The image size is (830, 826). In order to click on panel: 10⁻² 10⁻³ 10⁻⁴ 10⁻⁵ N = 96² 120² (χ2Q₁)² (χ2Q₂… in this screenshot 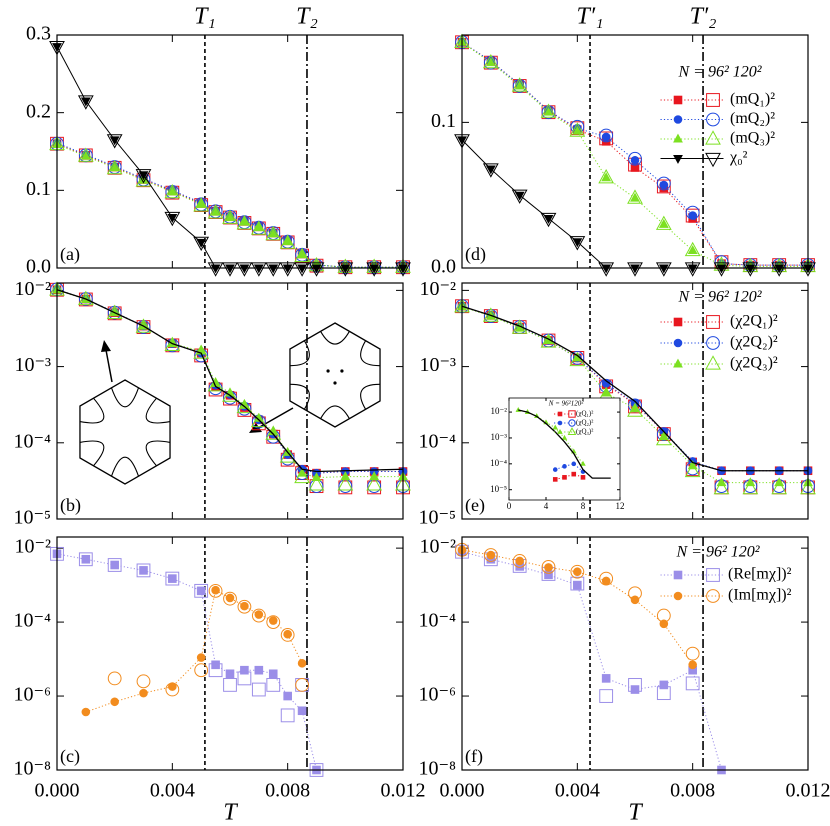, I will do `click(617, 403)`.